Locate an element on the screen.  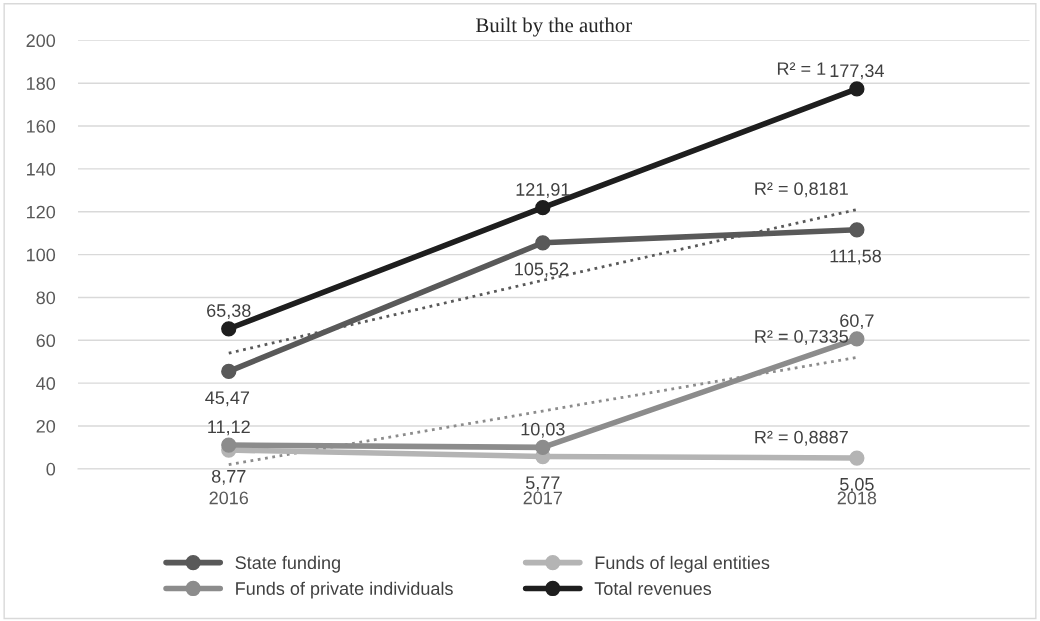
y-tick-label: 0 is located at coordinates (51, 469).